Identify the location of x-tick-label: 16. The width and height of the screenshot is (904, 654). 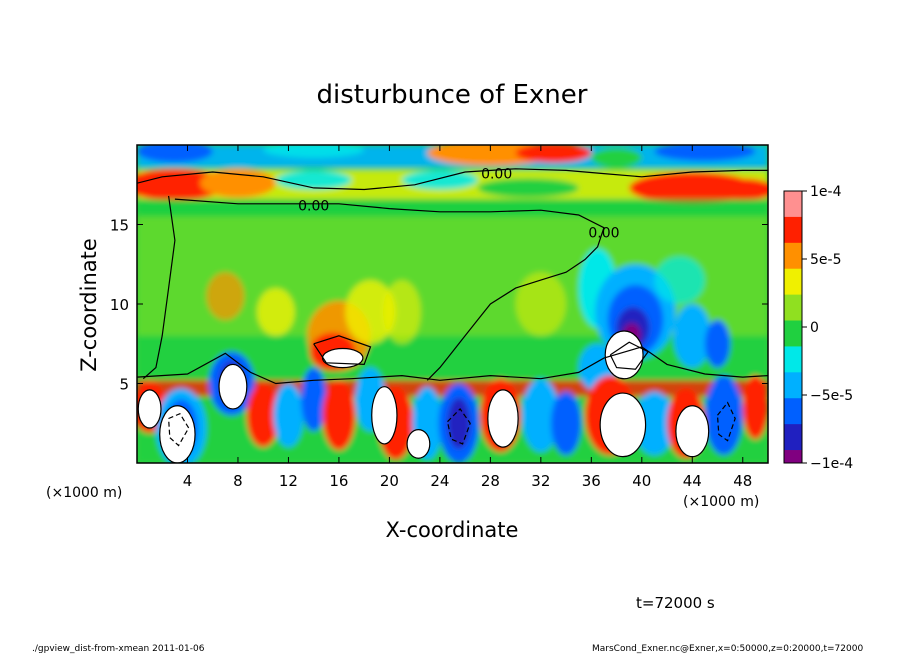
(338, 481).